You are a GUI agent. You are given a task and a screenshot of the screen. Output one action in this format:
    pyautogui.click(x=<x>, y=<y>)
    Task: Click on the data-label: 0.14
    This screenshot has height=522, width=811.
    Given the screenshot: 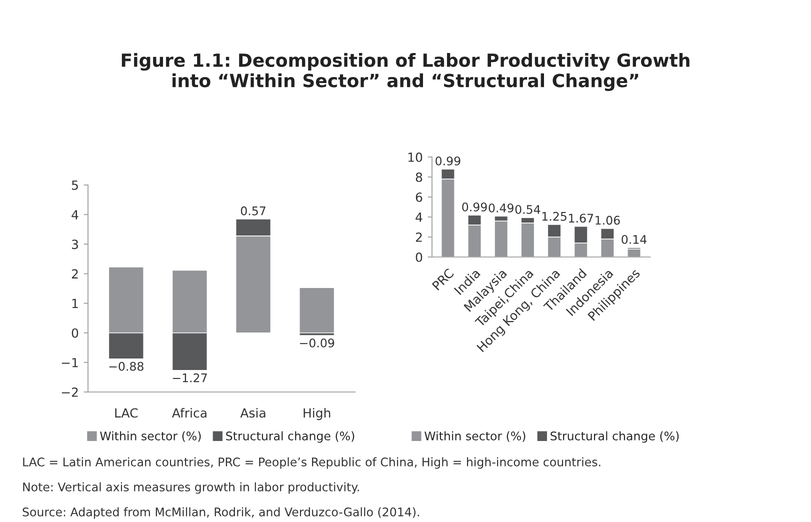 What is the action you would take?
    pyautogui.click(x=634, y=239)
    